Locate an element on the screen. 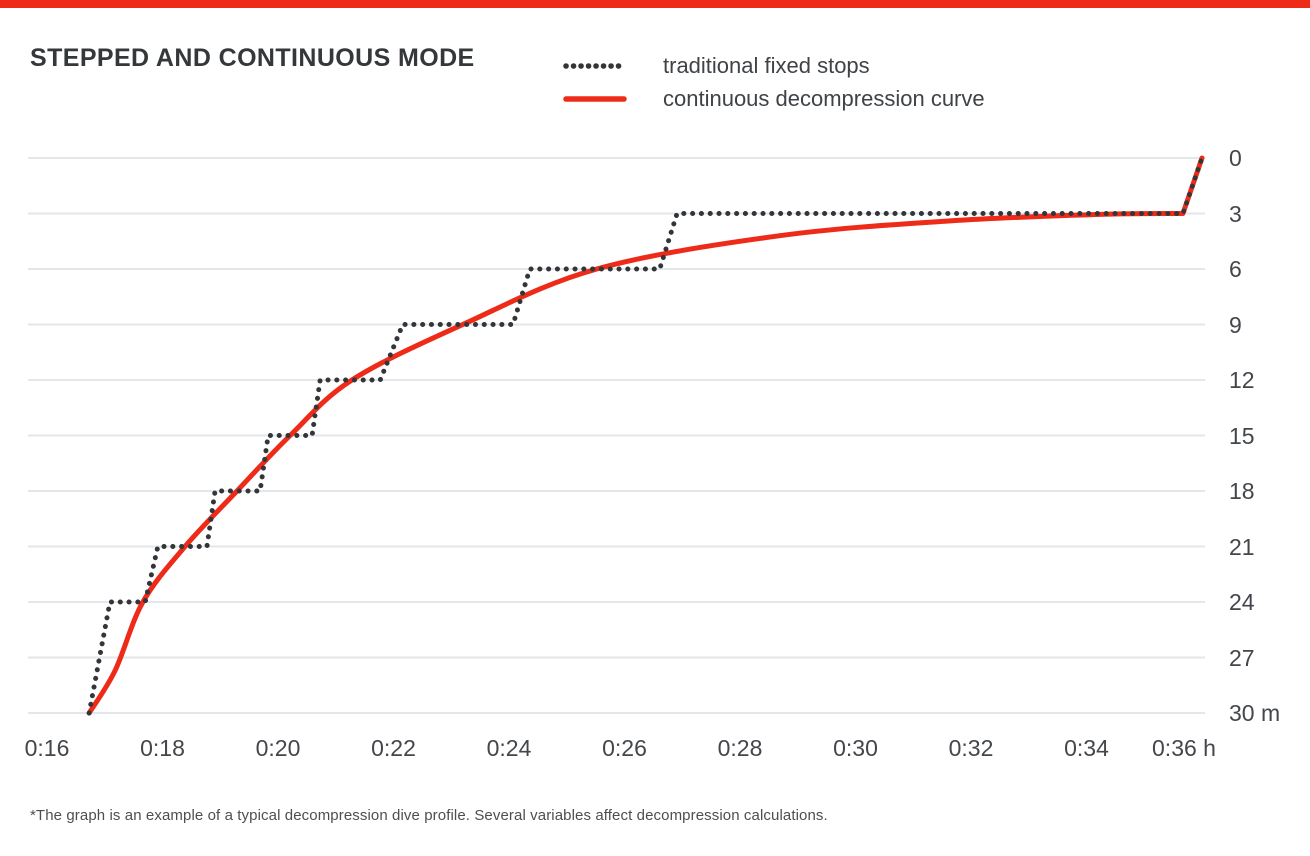 Image resolution: width=1310 pixels, height=856 pixels. top-accent-bar is located at coordinates (655, 4).